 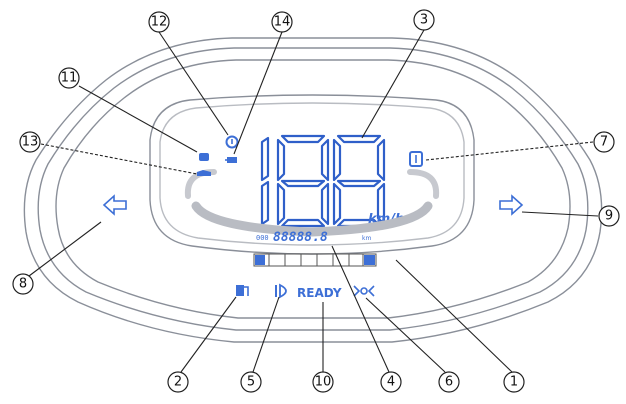 What do you see at coordinates (366, 238) in the screenshot?
I see `odometer-unit: km` at bounding box center [366, 238].